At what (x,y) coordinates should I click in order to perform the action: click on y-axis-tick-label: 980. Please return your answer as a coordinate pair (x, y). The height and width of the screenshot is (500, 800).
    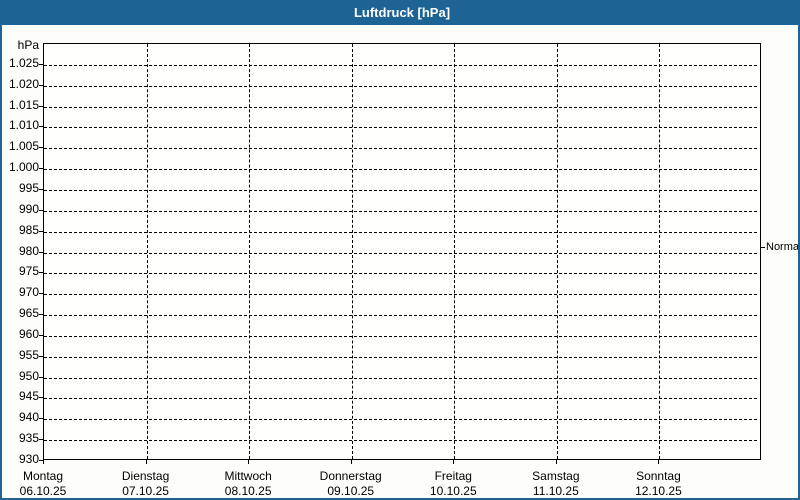
    Looking at the image, I should click on (28, 250).